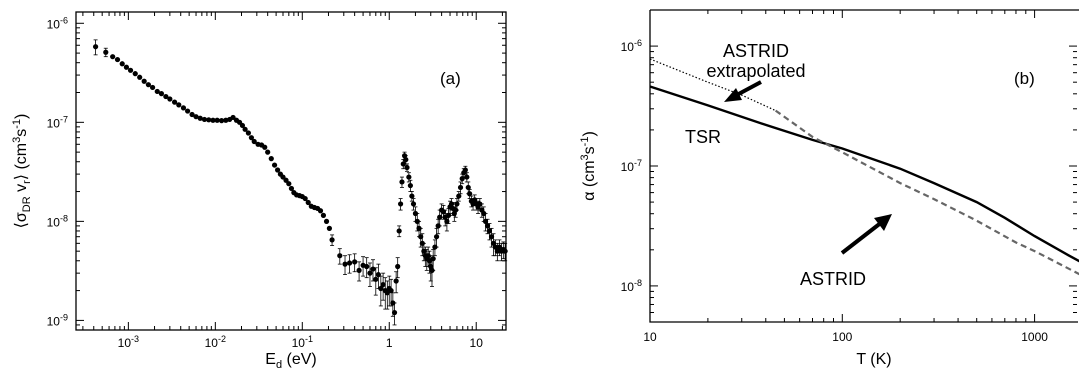 The image size is (1079, 374). What do you see at coordinates (450, 78) in the screenshot?
I see `panel-a-label: (a)` at bounding box center [450, 78].